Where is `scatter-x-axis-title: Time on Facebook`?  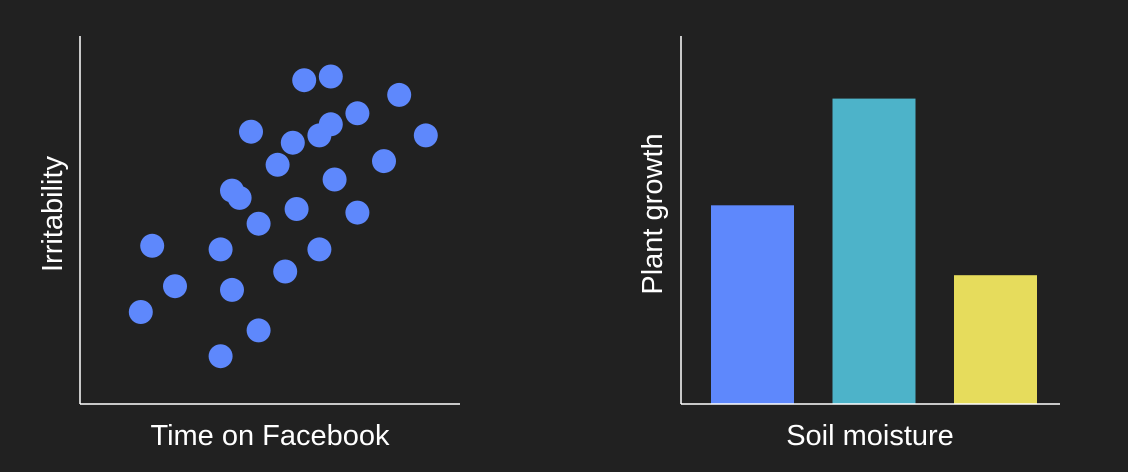
scatter-x-axis-title: Time on Facebook is located at coordinates (270, 436).